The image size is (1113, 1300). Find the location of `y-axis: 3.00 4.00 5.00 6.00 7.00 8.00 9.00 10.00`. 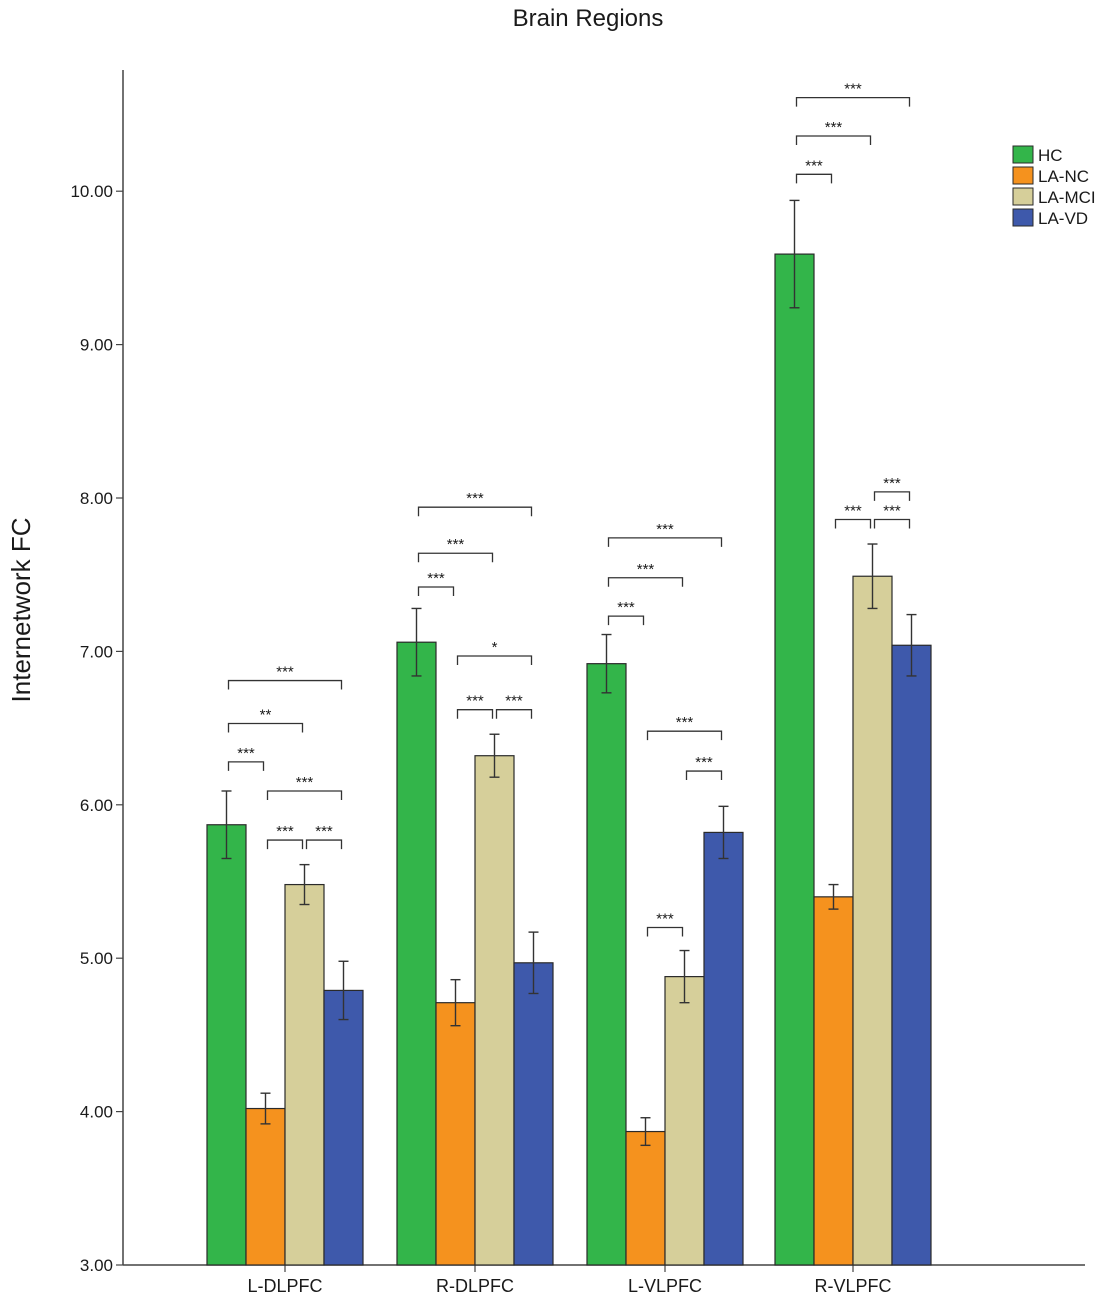

y-axis: 3.00 4.00 5.00 6.00 7.00 8.00 9.00 10.00 is located at coordinates (97, 672).